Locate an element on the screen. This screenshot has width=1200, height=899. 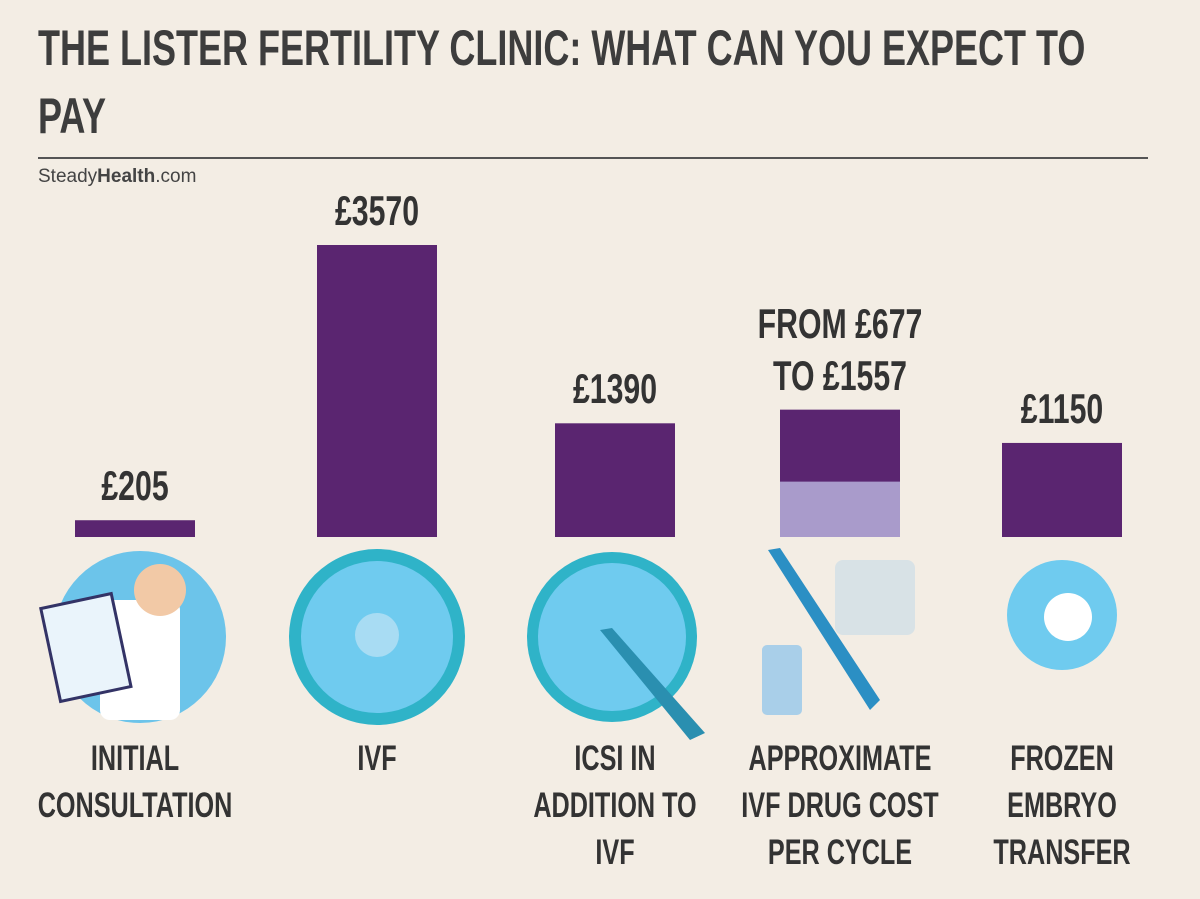
bar-range-low is located at coordinates (840, 509).